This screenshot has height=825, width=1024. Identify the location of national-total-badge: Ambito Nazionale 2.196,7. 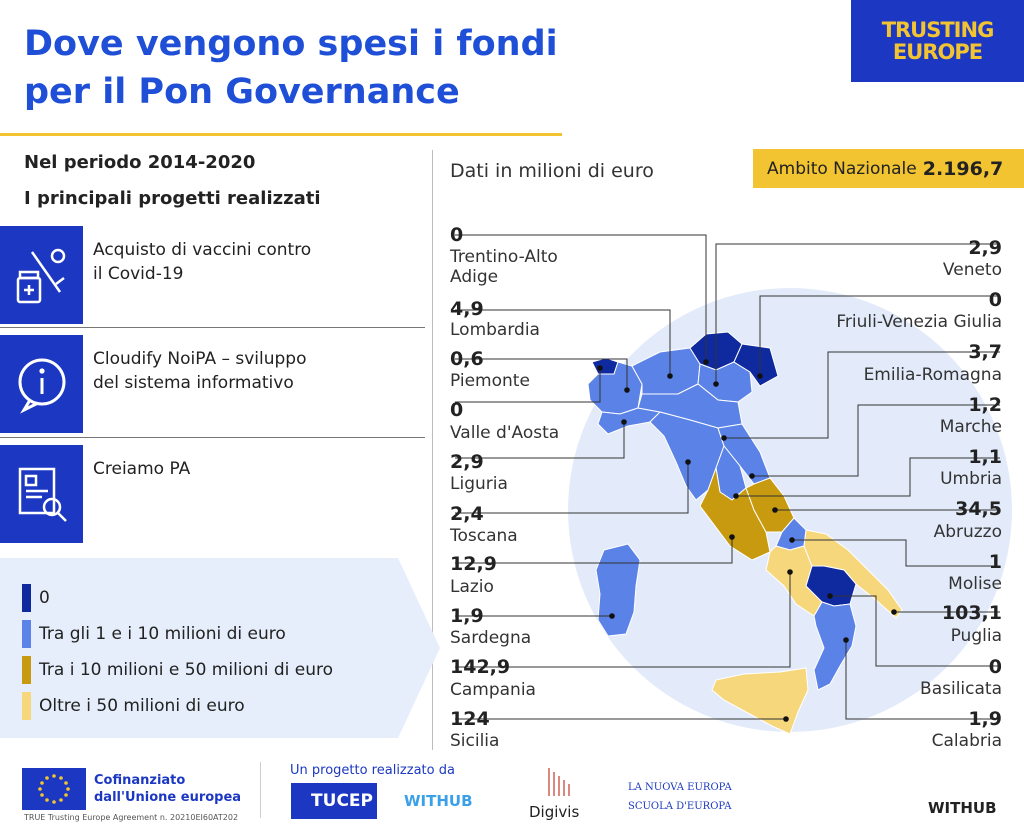
(888, 168).